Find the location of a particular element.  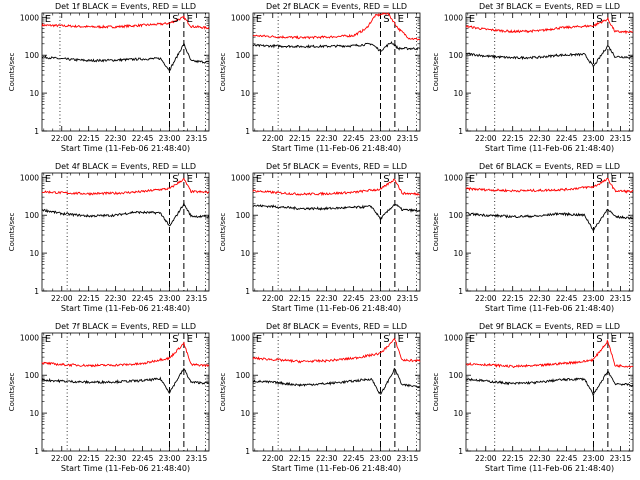

panel-title: Det 9f BLACK = Events, RED = LLD is located at coordinates (549, 326).